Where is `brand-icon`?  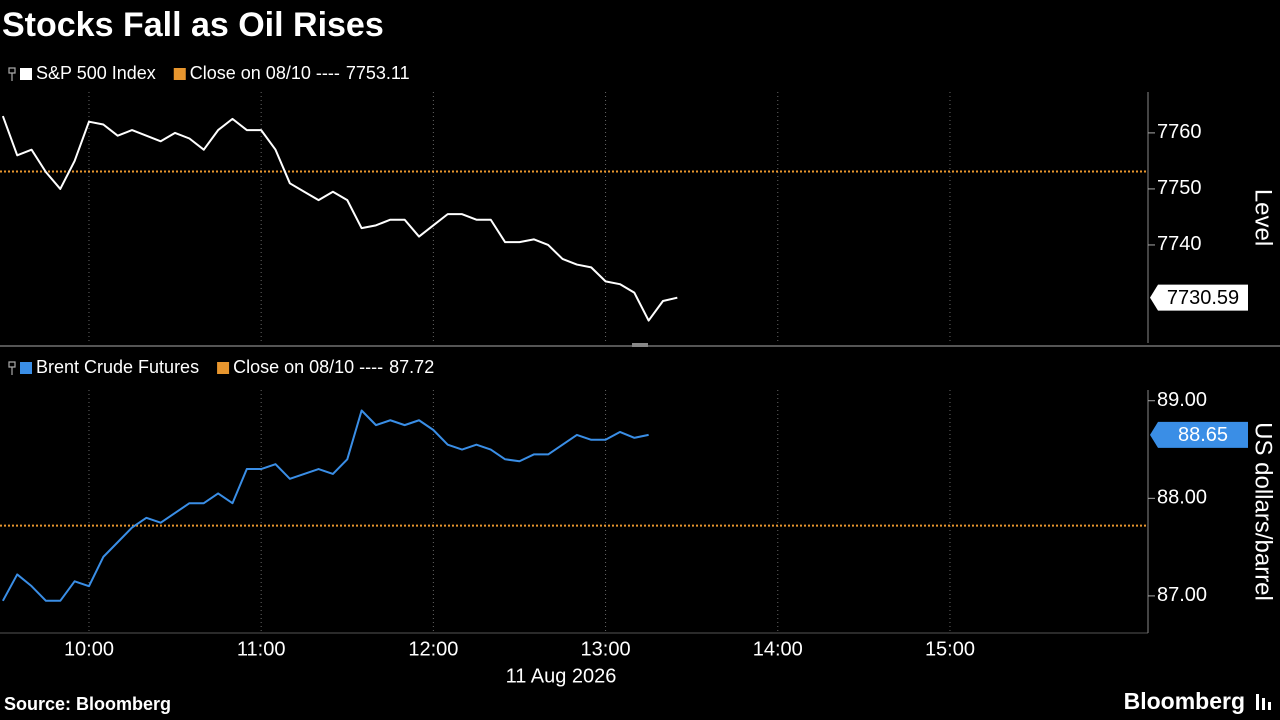 brand-icon is located at coordinates (1263, 702).